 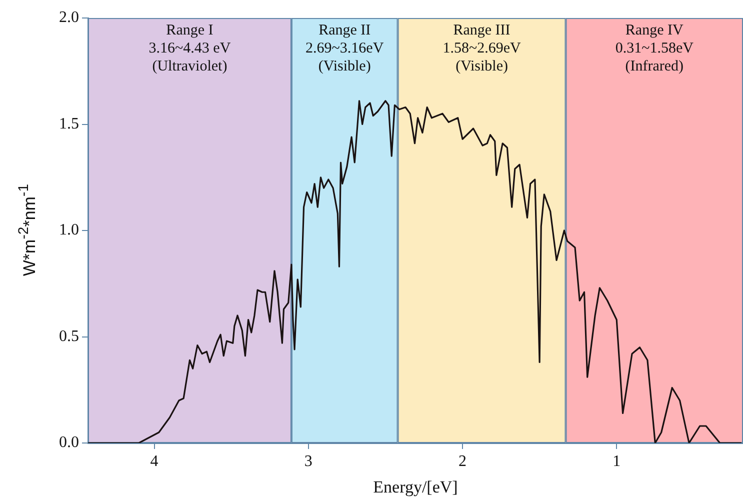 What do you see at coordinates (69, 123) in the screenshot?
I see `y-tick-label: 1.5` at bounding box center [69, 123].